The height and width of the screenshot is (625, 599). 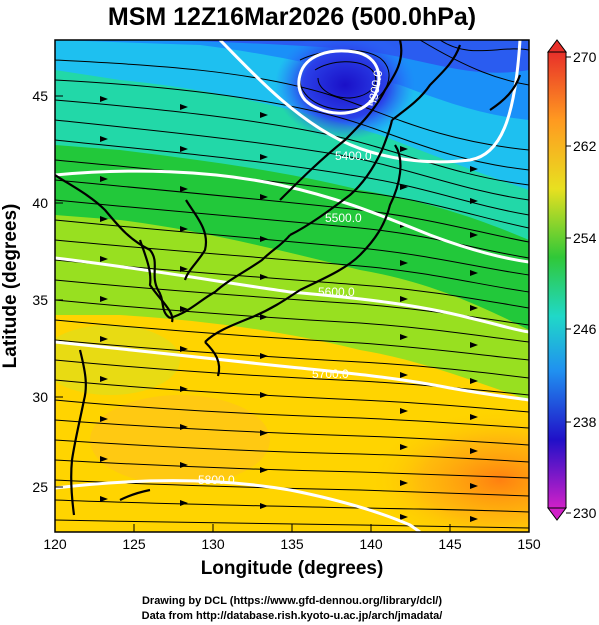 What do you see at coordinates (572, 280) in the screenshot?
I see `colorbar: 270 262 254 246 238 230` at bounding box center [572, 280].